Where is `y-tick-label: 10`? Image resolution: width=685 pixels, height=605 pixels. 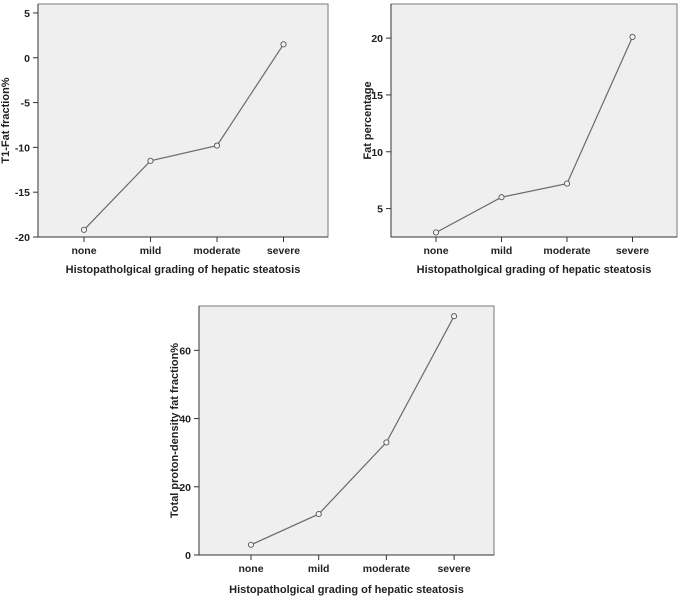 y-tick-label: 10 is located at coordinates (377, 153).